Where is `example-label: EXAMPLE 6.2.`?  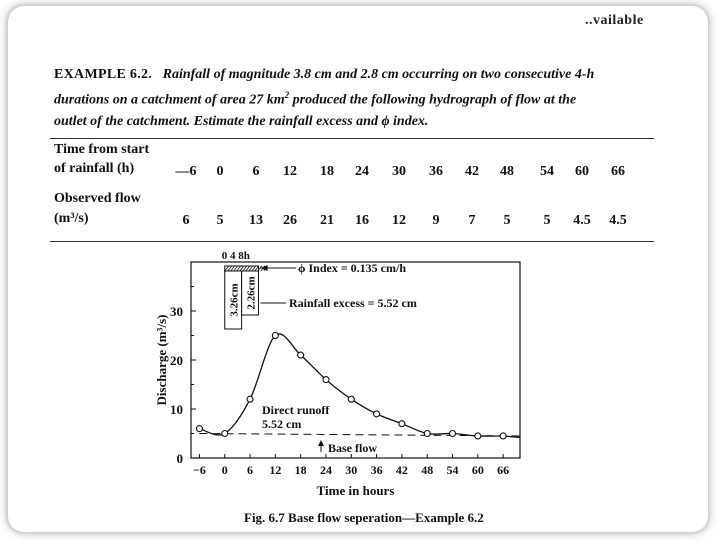
example-label: EXAMPLE 6.2. is located at coordinates (103, 74).